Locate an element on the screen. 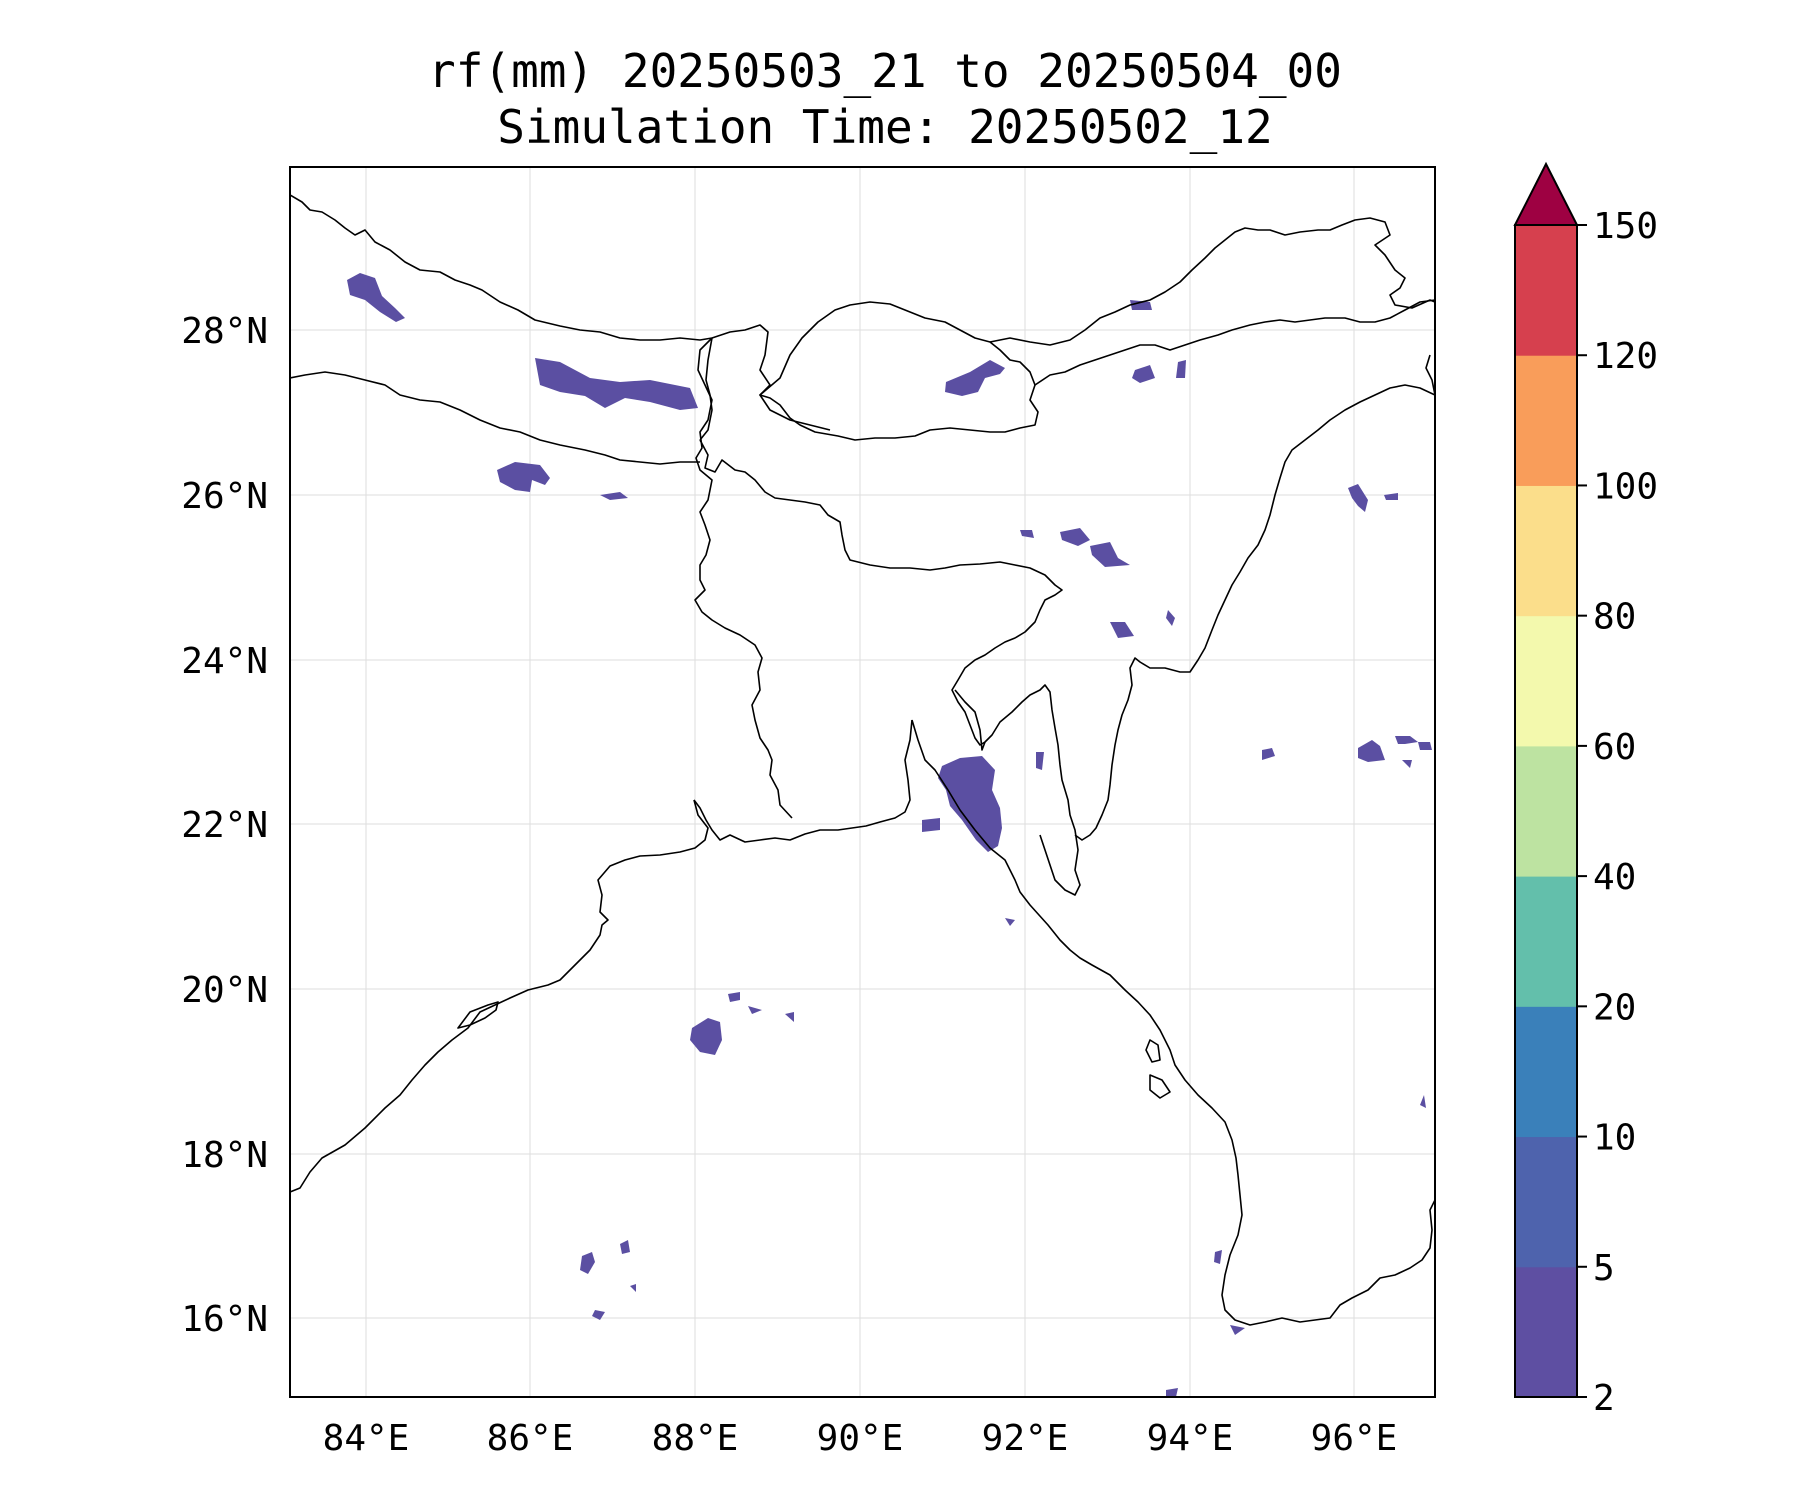 The width and height of the screenshot is (1800, 1504). colorbar-extend-arrow is located at coordinates (1546, 193).